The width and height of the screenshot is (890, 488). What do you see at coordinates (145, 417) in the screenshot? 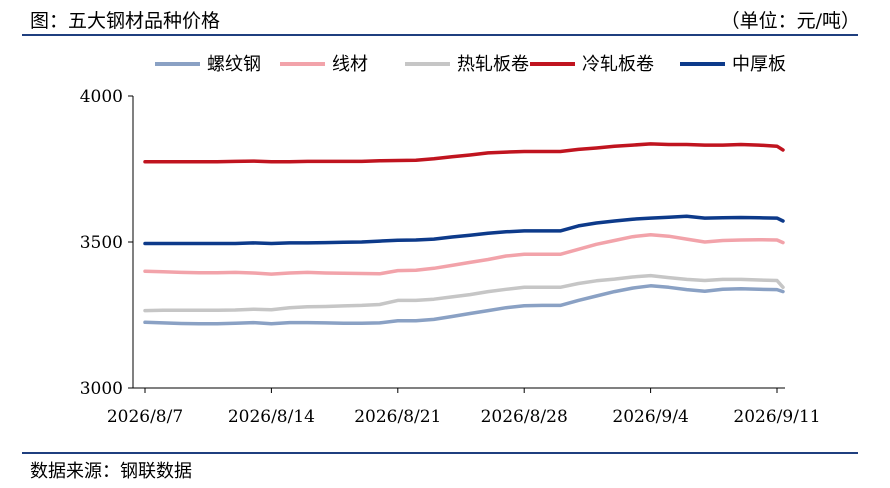
I see `x-tick-label: 2026/8/7` at bounding box center [145, 417].